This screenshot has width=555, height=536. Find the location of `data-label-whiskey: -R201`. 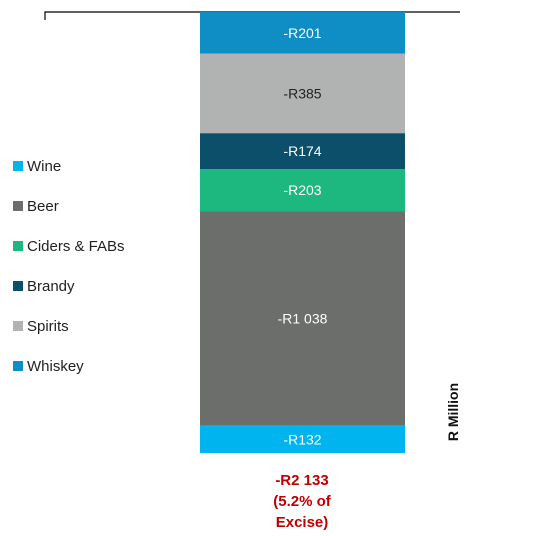

data-label-whiskey: -R201 is located at coordinates (302, 33).